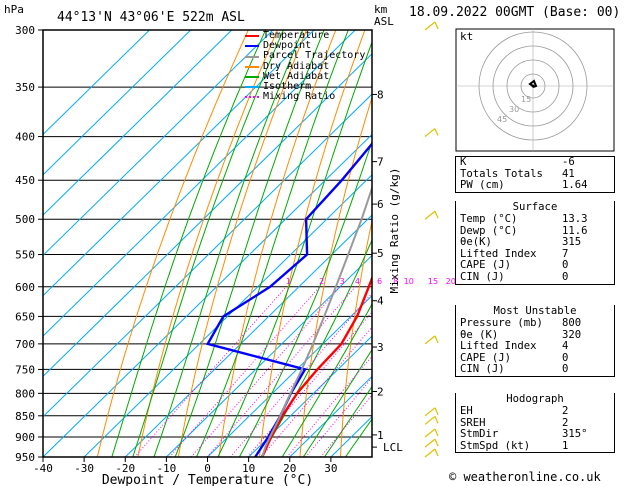  I want to click on legend-label: Dry Adiabat, so click(296, 66).